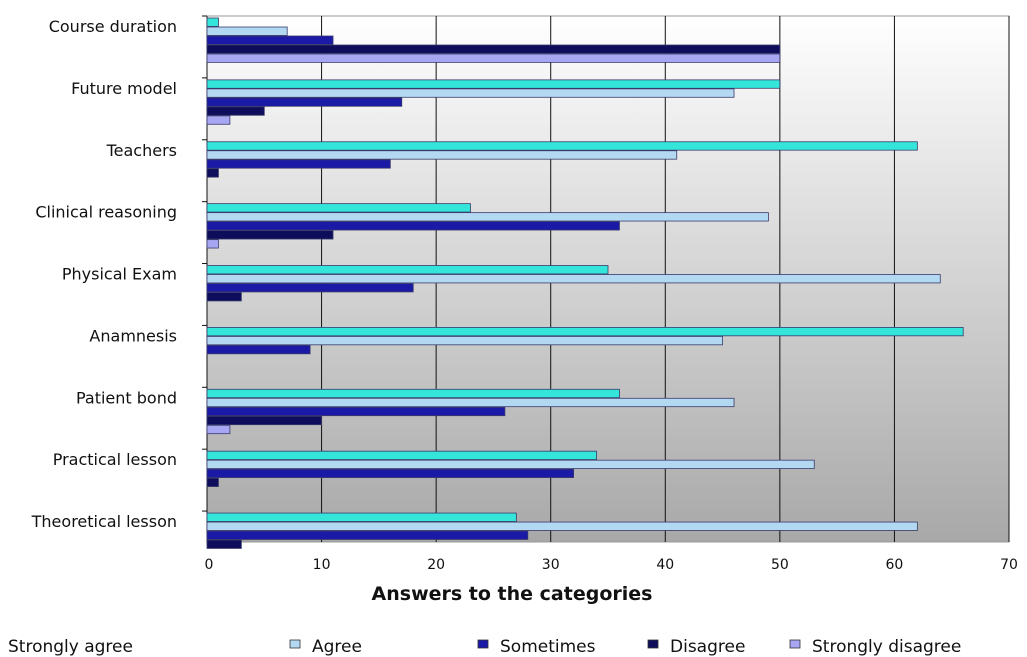  Describe the element at coordinates (104, 521) in the screenshot. I see `category-label: Theoretical lesson` at that location.